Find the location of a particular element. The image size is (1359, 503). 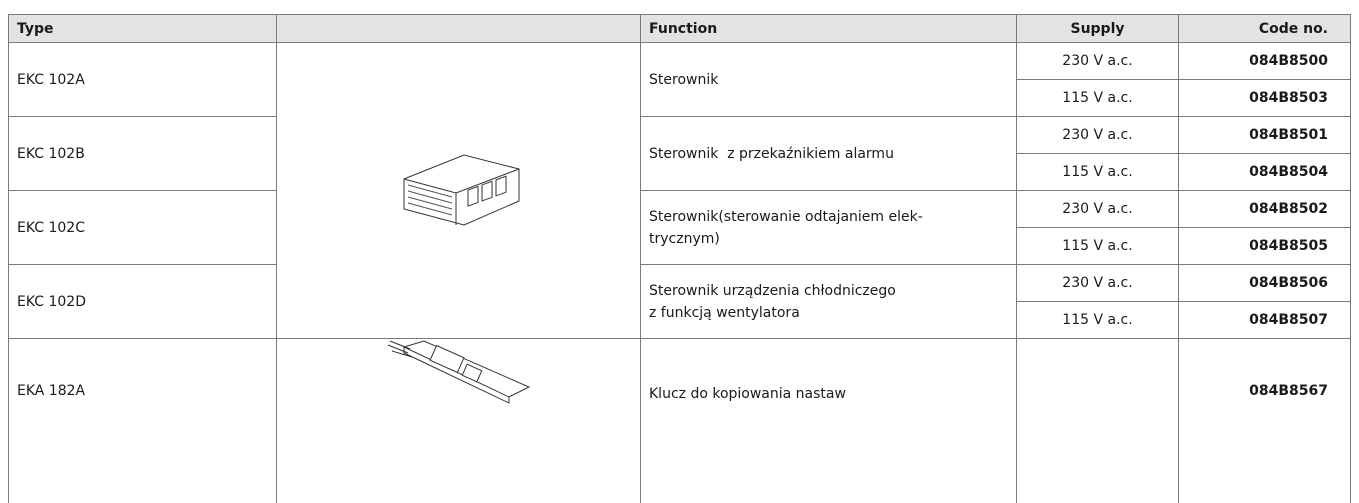

function-line: Sterownik is located at coordinates (828, 80).